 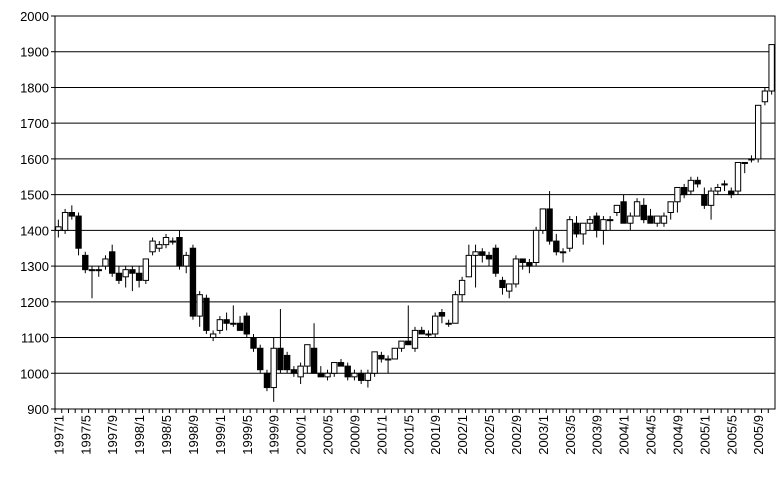 What do you see at coordinates (139, 435) in the screenshot?
I see `x-tick-label: 1998/1` at bounding box center [139, 435].